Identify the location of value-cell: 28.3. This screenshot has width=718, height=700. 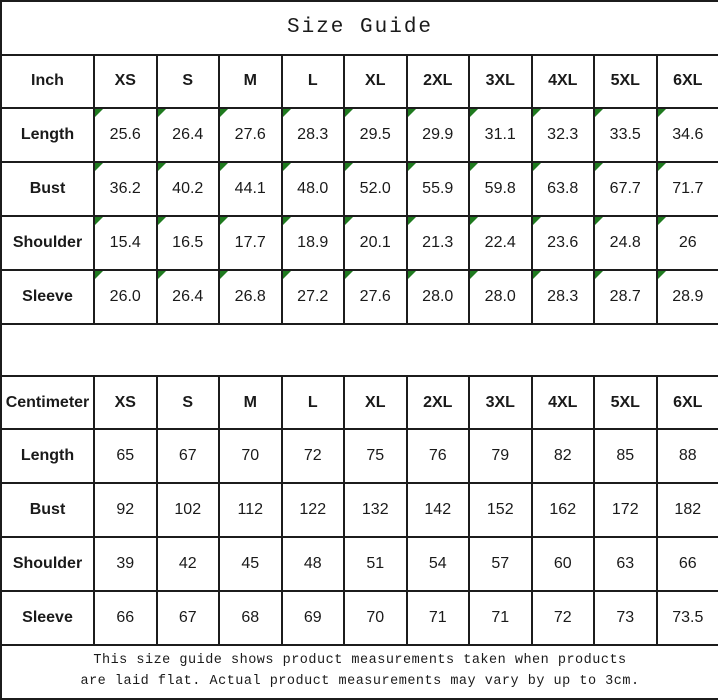
(312, 134).